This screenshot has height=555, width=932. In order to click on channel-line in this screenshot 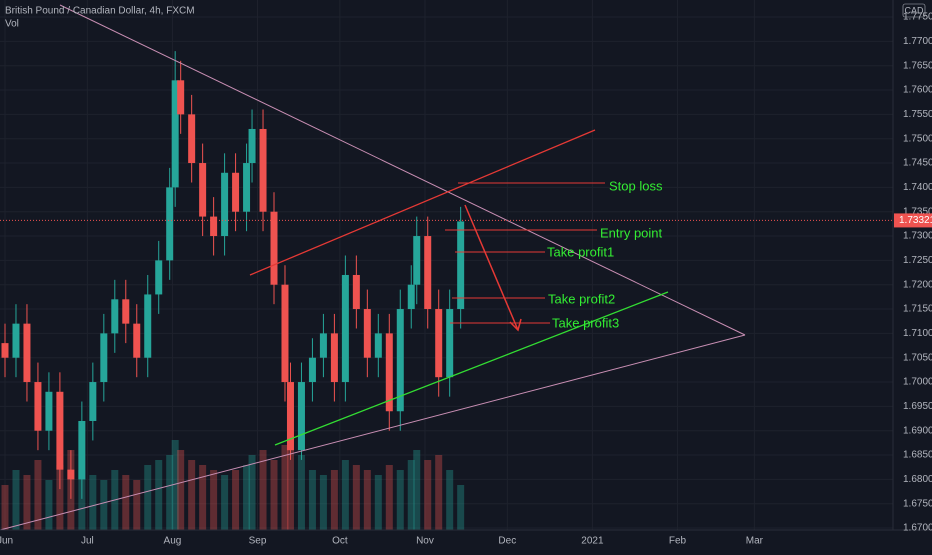, I will do `click(422, 202)`.